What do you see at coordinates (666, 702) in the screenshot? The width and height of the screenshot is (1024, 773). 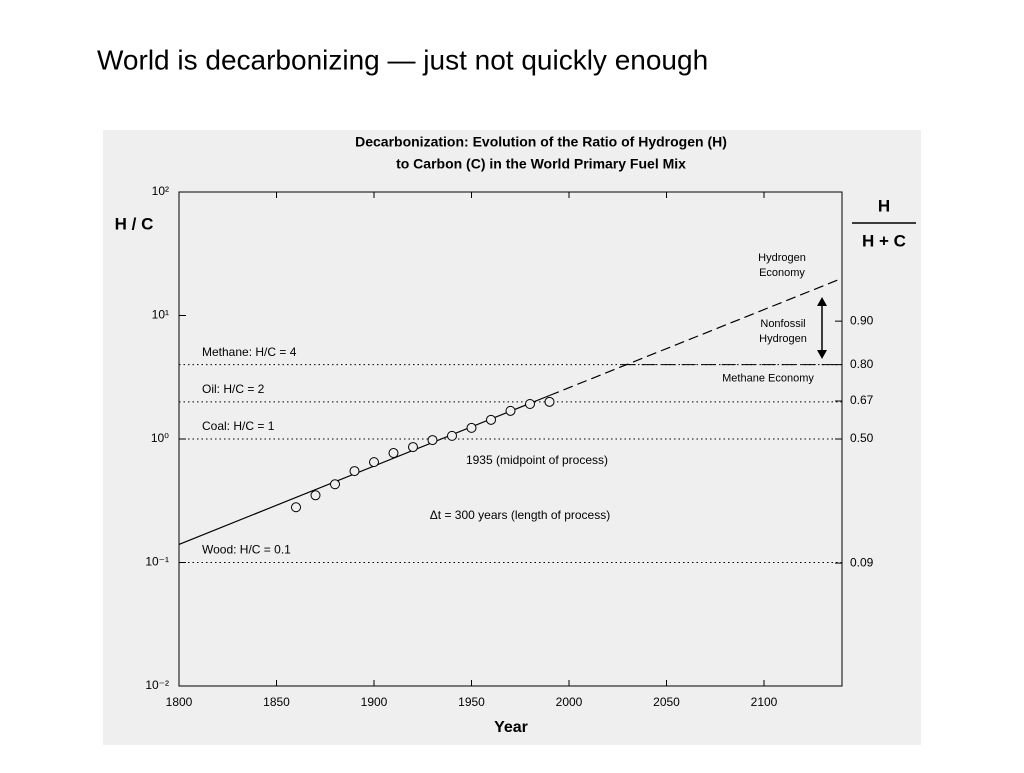 I see `x-tick-label: 2050` at bounding box center [666, 702].